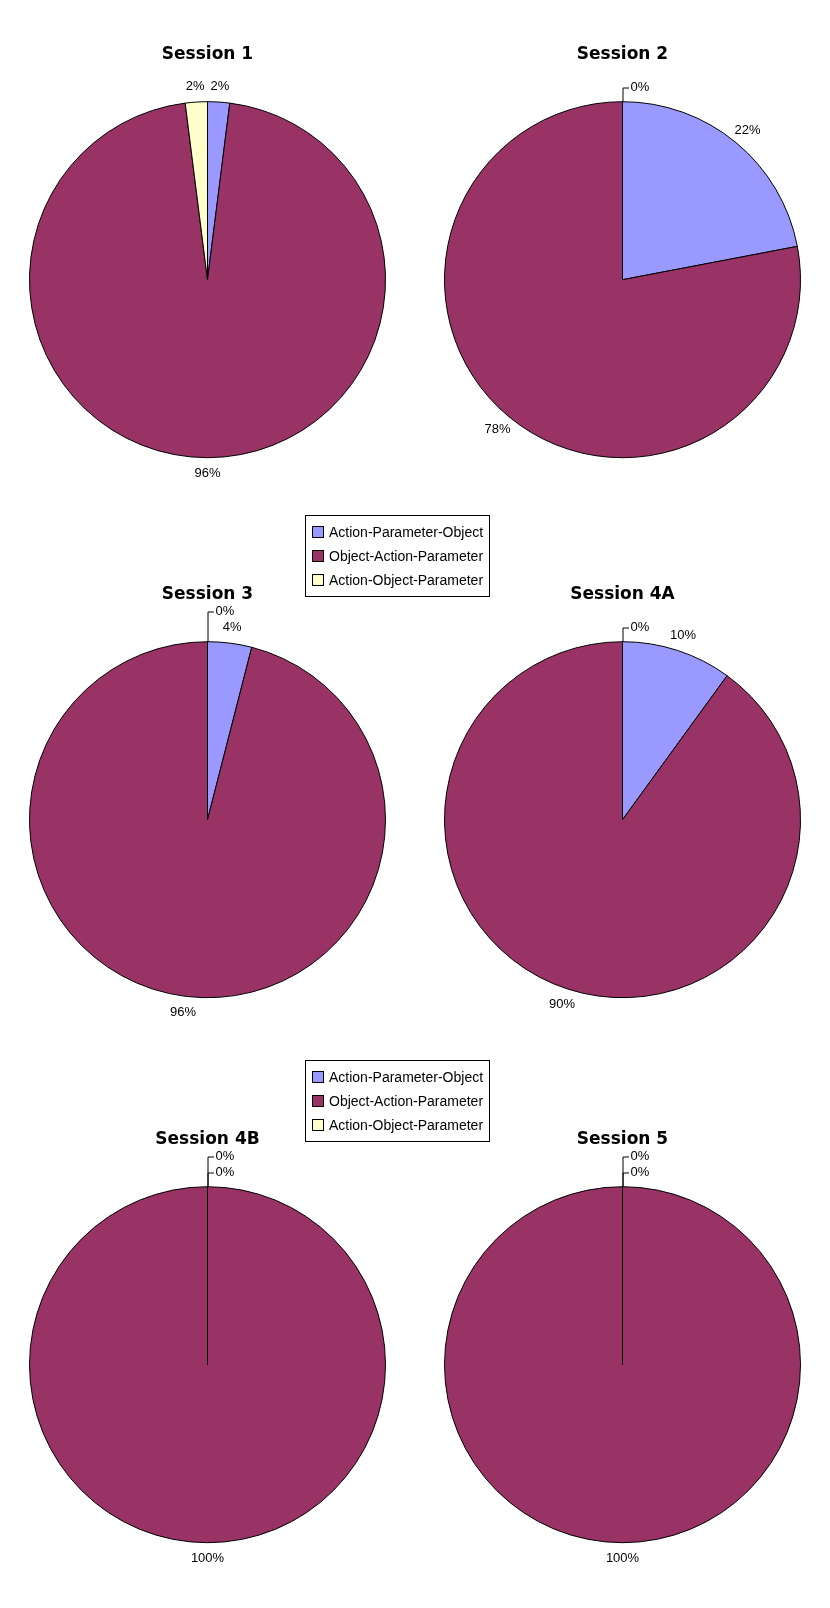  Describe the element at coordinates (232, 626) in the screenshot. I see `data-label: 4%` at that location.